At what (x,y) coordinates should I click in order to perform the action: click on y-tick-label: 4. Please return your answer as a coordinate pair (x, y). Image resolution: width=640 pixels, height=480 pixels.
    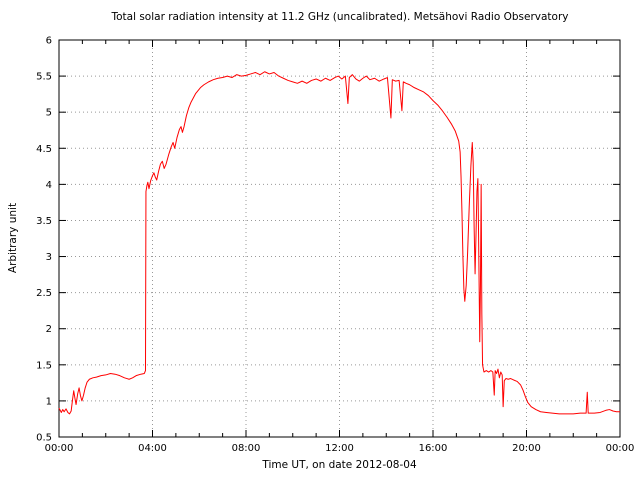
    Looking at the image, I should click on (49, 185).